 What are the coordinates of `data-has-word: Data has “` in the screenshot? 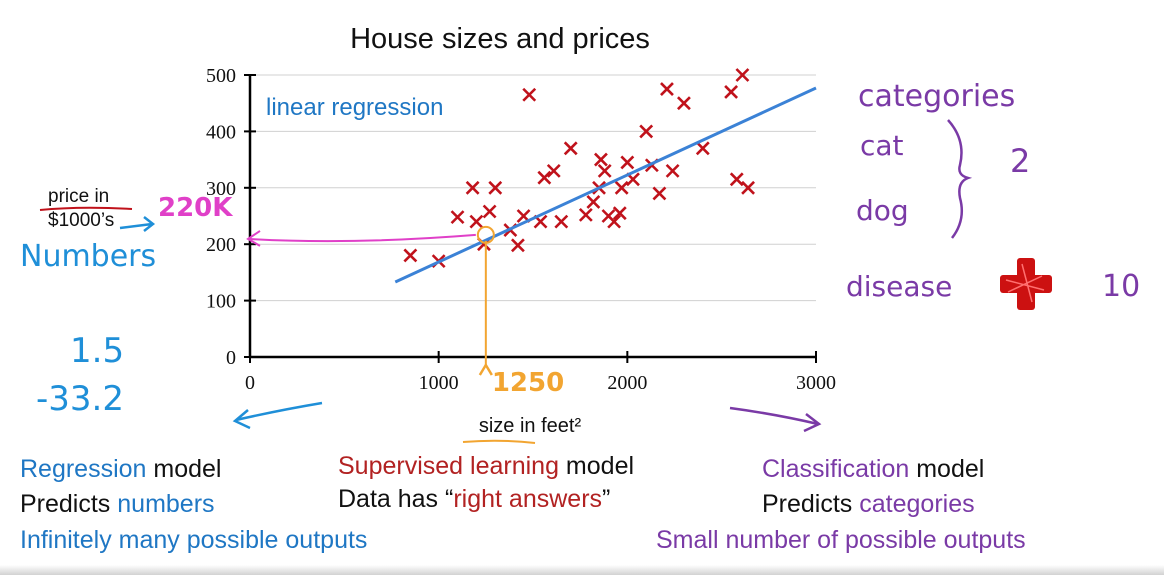 It's located at (396, 499).